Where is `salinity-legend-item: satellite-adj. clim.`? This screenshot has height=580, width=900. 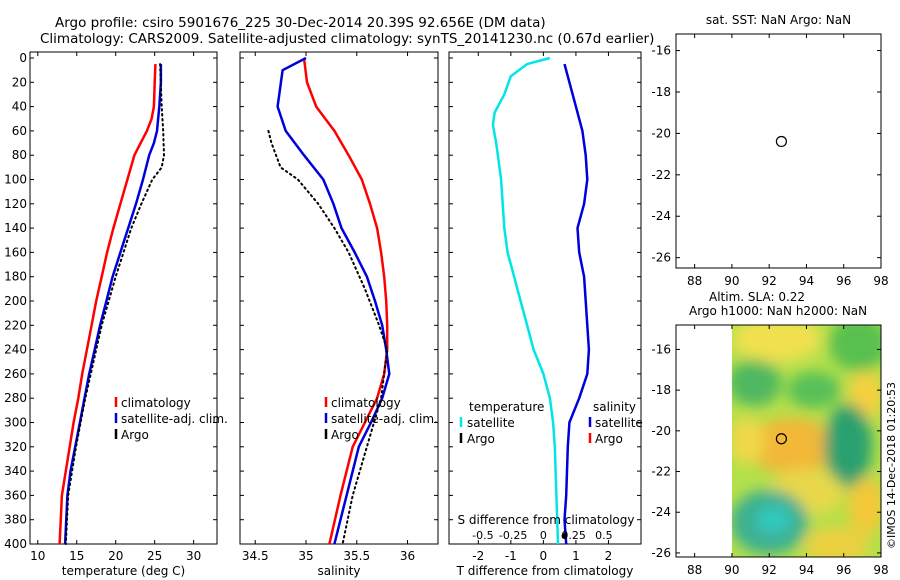
salinity-legend-item: satellite-adj. clim. is located at coordinates (384, 419).